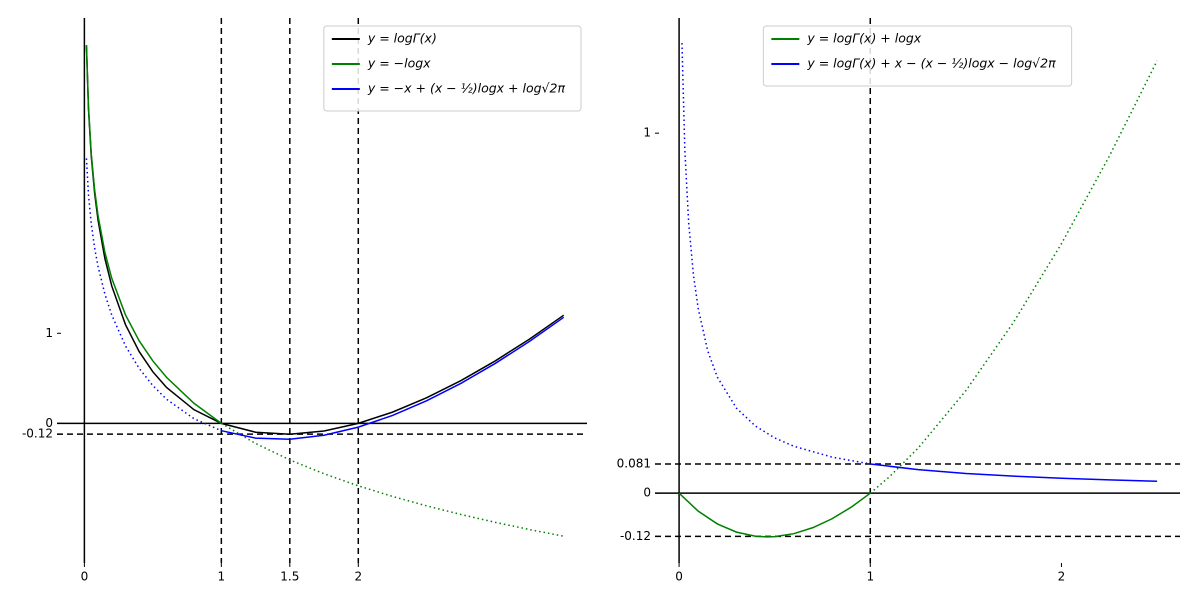 The height and width of the screenshot is (600, 1200). Describe the element at coordinates (289, 577) in the screenshot. I see `x-tick-label: 1.5` at that location.